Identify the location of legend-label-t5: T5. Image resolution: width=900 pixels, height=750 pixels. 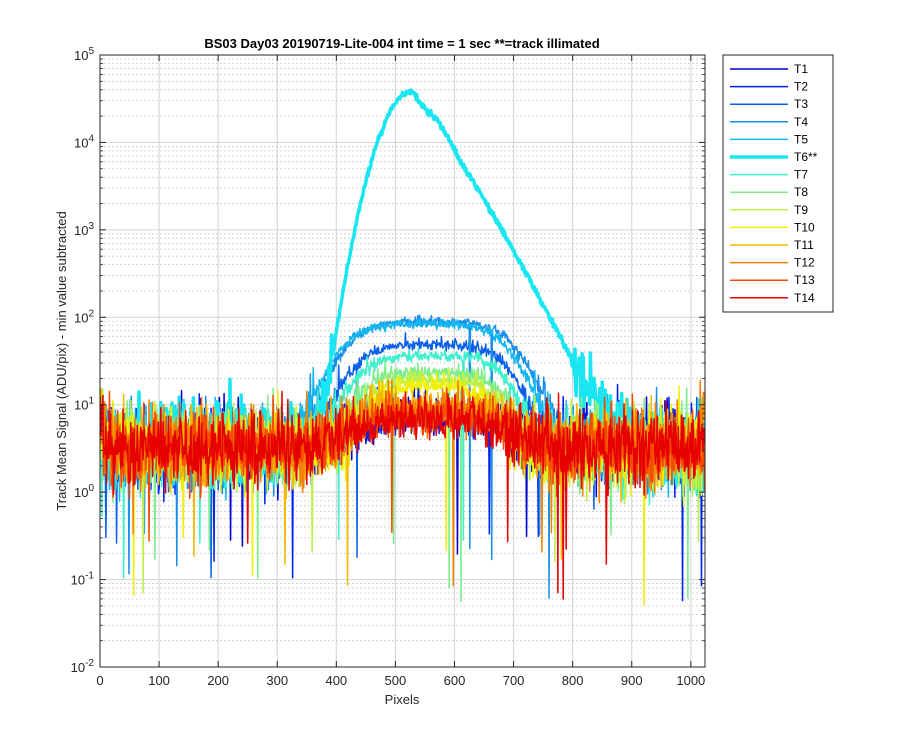
(801, 139).